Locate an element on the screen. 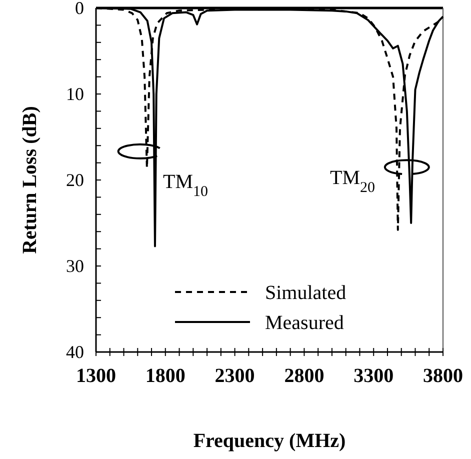 Image resolution: width=471 pixels, height=459 pixels. annotation: TM$_{10}$ is located at coordinates (185, 185).